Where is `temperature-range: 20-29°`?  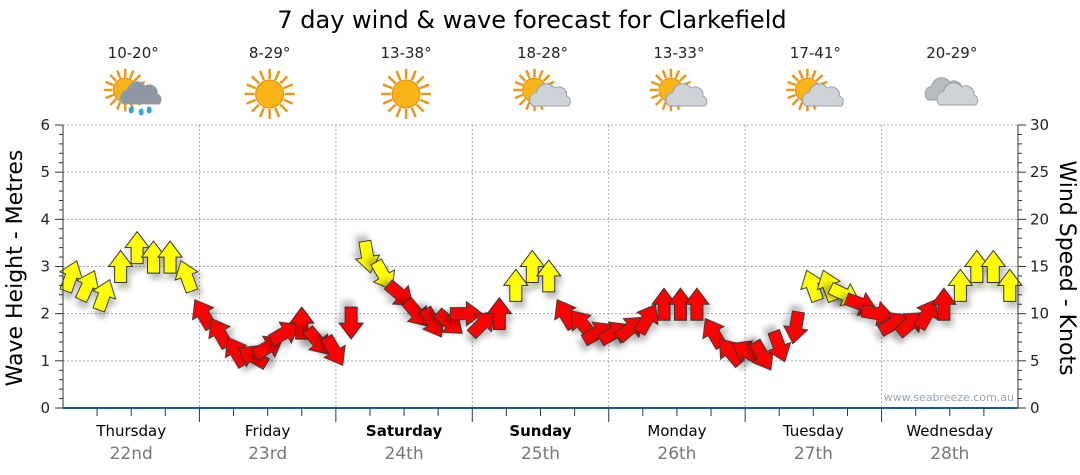
temperature-range: 20-29° is located at coordinates (951, 53).